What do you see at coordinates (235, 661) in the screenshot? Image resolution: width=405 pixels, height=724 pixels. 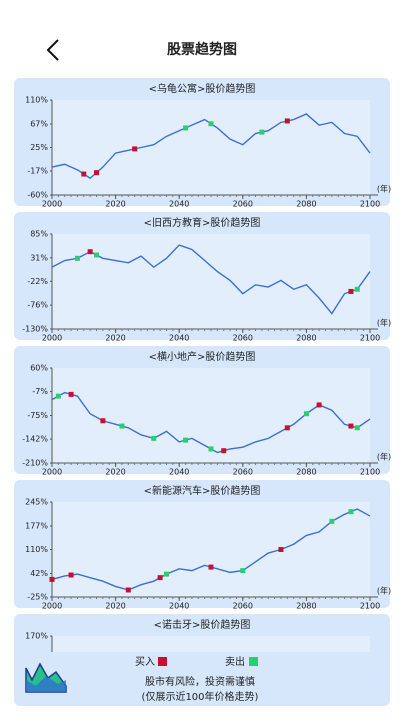 I see `legend-sell-label: 卖出` at bounding box center [235, 661].